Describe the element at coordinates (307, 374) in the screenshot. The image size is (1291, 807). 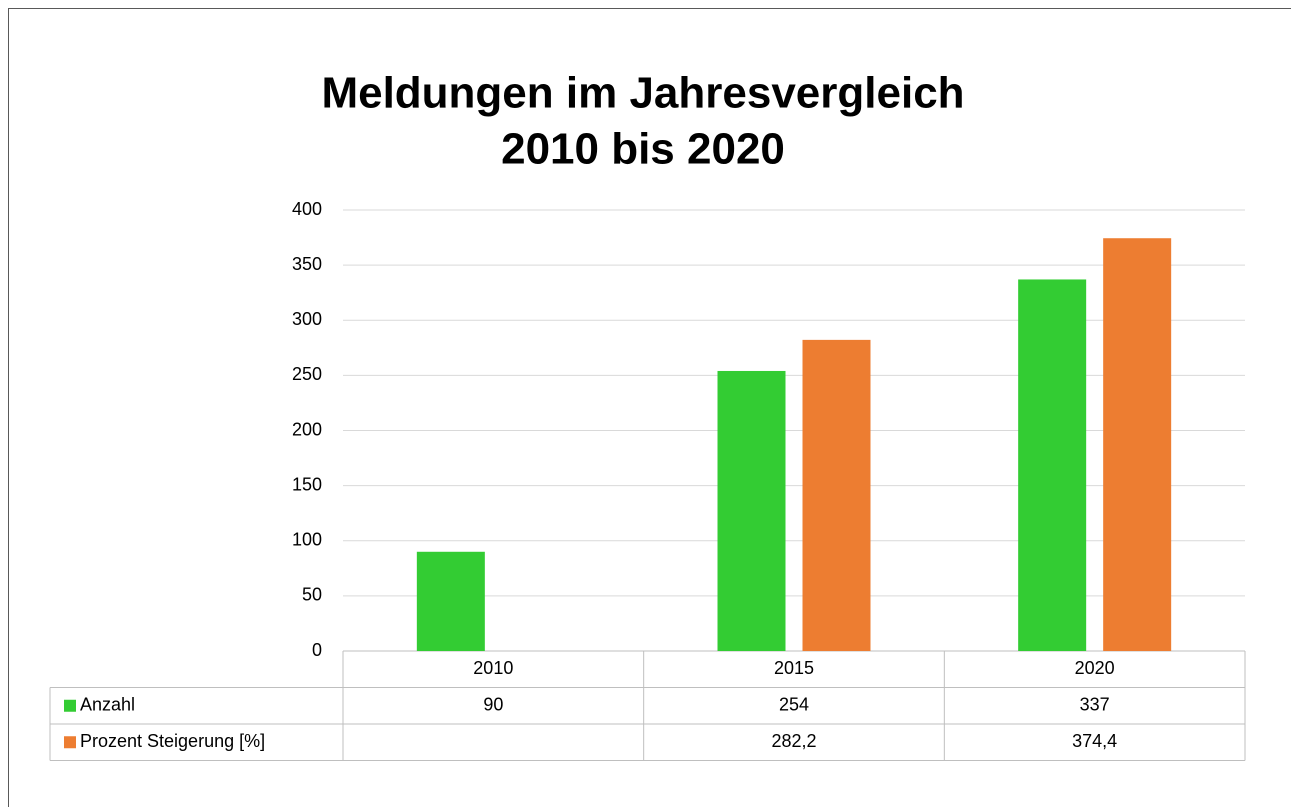
I see `y-tick-label: 250` at that location.